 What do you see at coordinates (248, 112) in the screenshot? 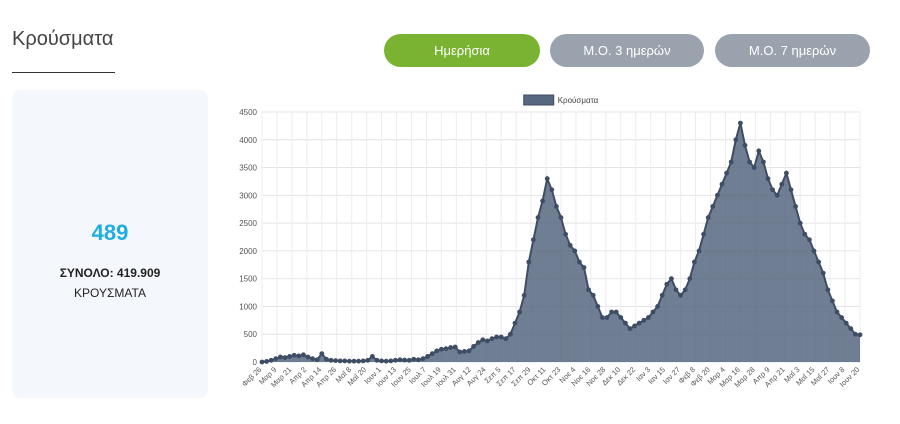
I see `y-tick-label: 4500` at bounding box center [248, 112].